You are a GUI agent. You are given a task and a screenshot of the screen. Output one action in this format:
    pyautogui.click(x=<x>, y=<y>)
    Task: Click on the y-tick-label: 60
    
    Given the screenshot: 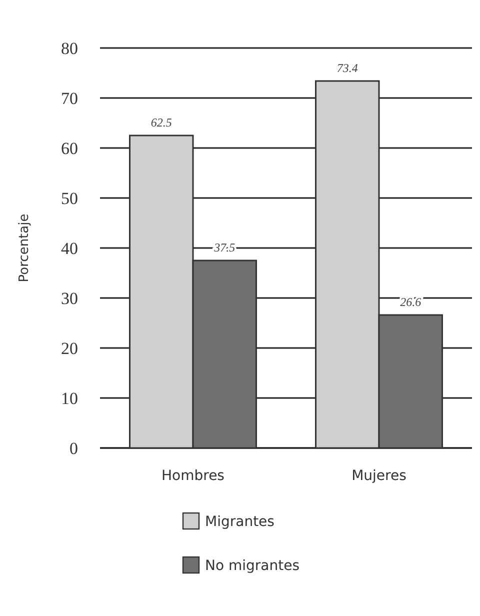 What is the action you would take?
    pyautogui.click(x=69, y=148)
    